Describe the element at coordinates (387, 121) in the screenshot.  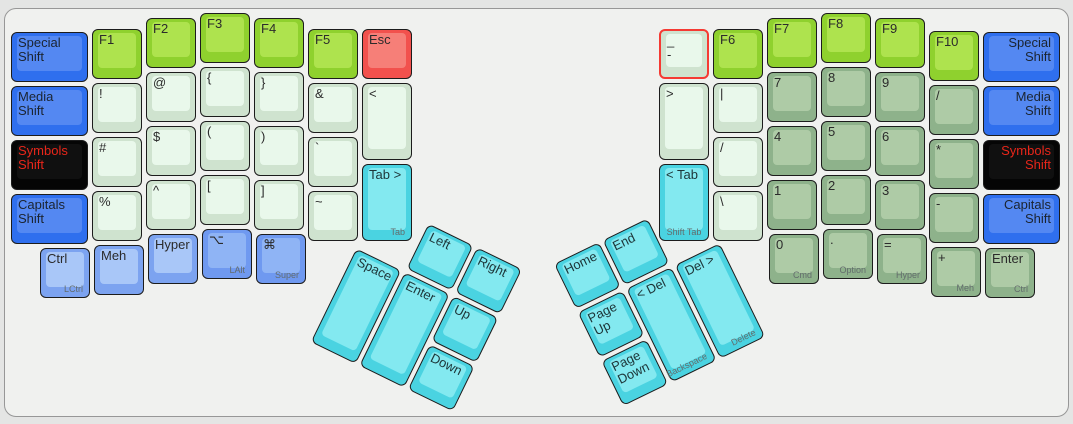
I see `key-less-than: <` at that location.